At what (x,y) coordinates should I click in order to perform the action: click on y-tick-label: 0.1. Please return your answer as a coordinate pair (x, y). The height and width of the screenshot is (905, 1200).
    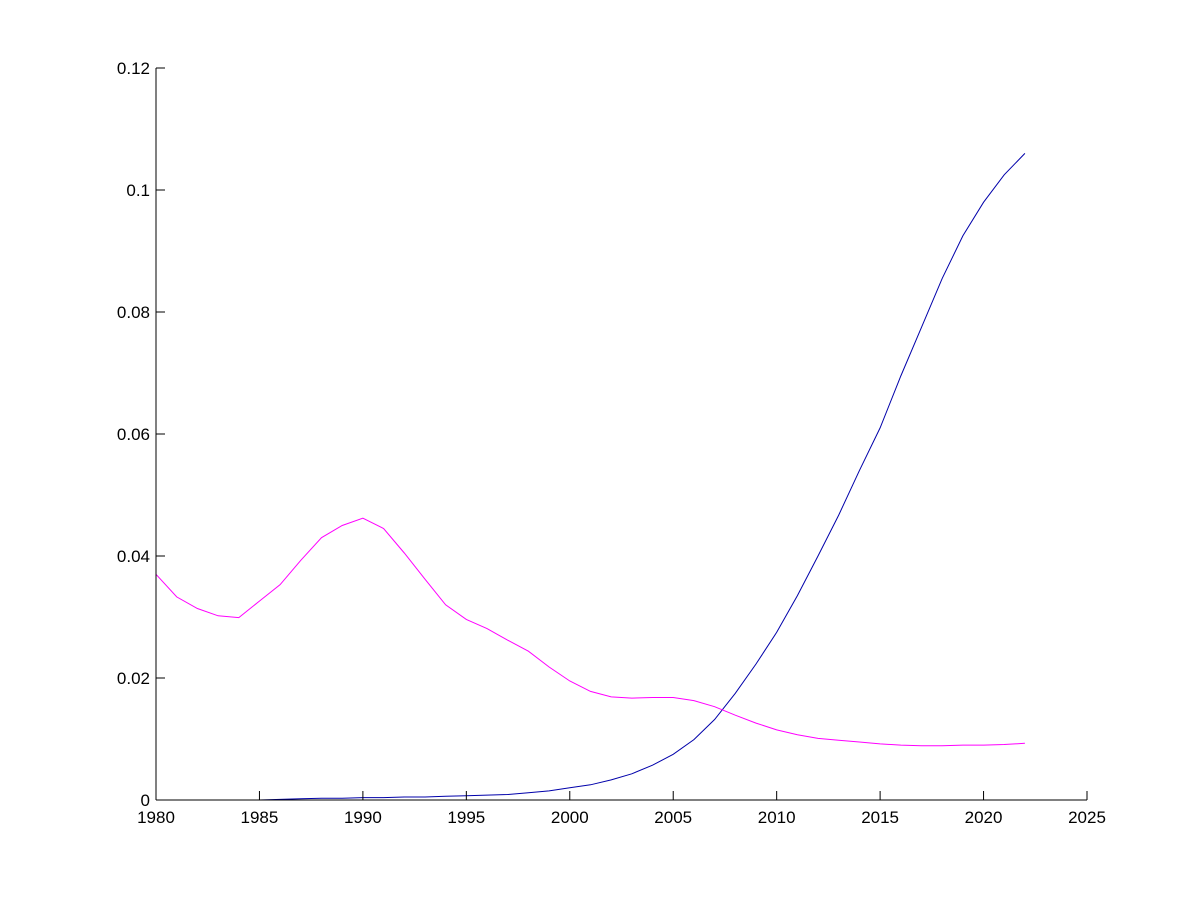
    Looking at the image, I should click on (138, 190).